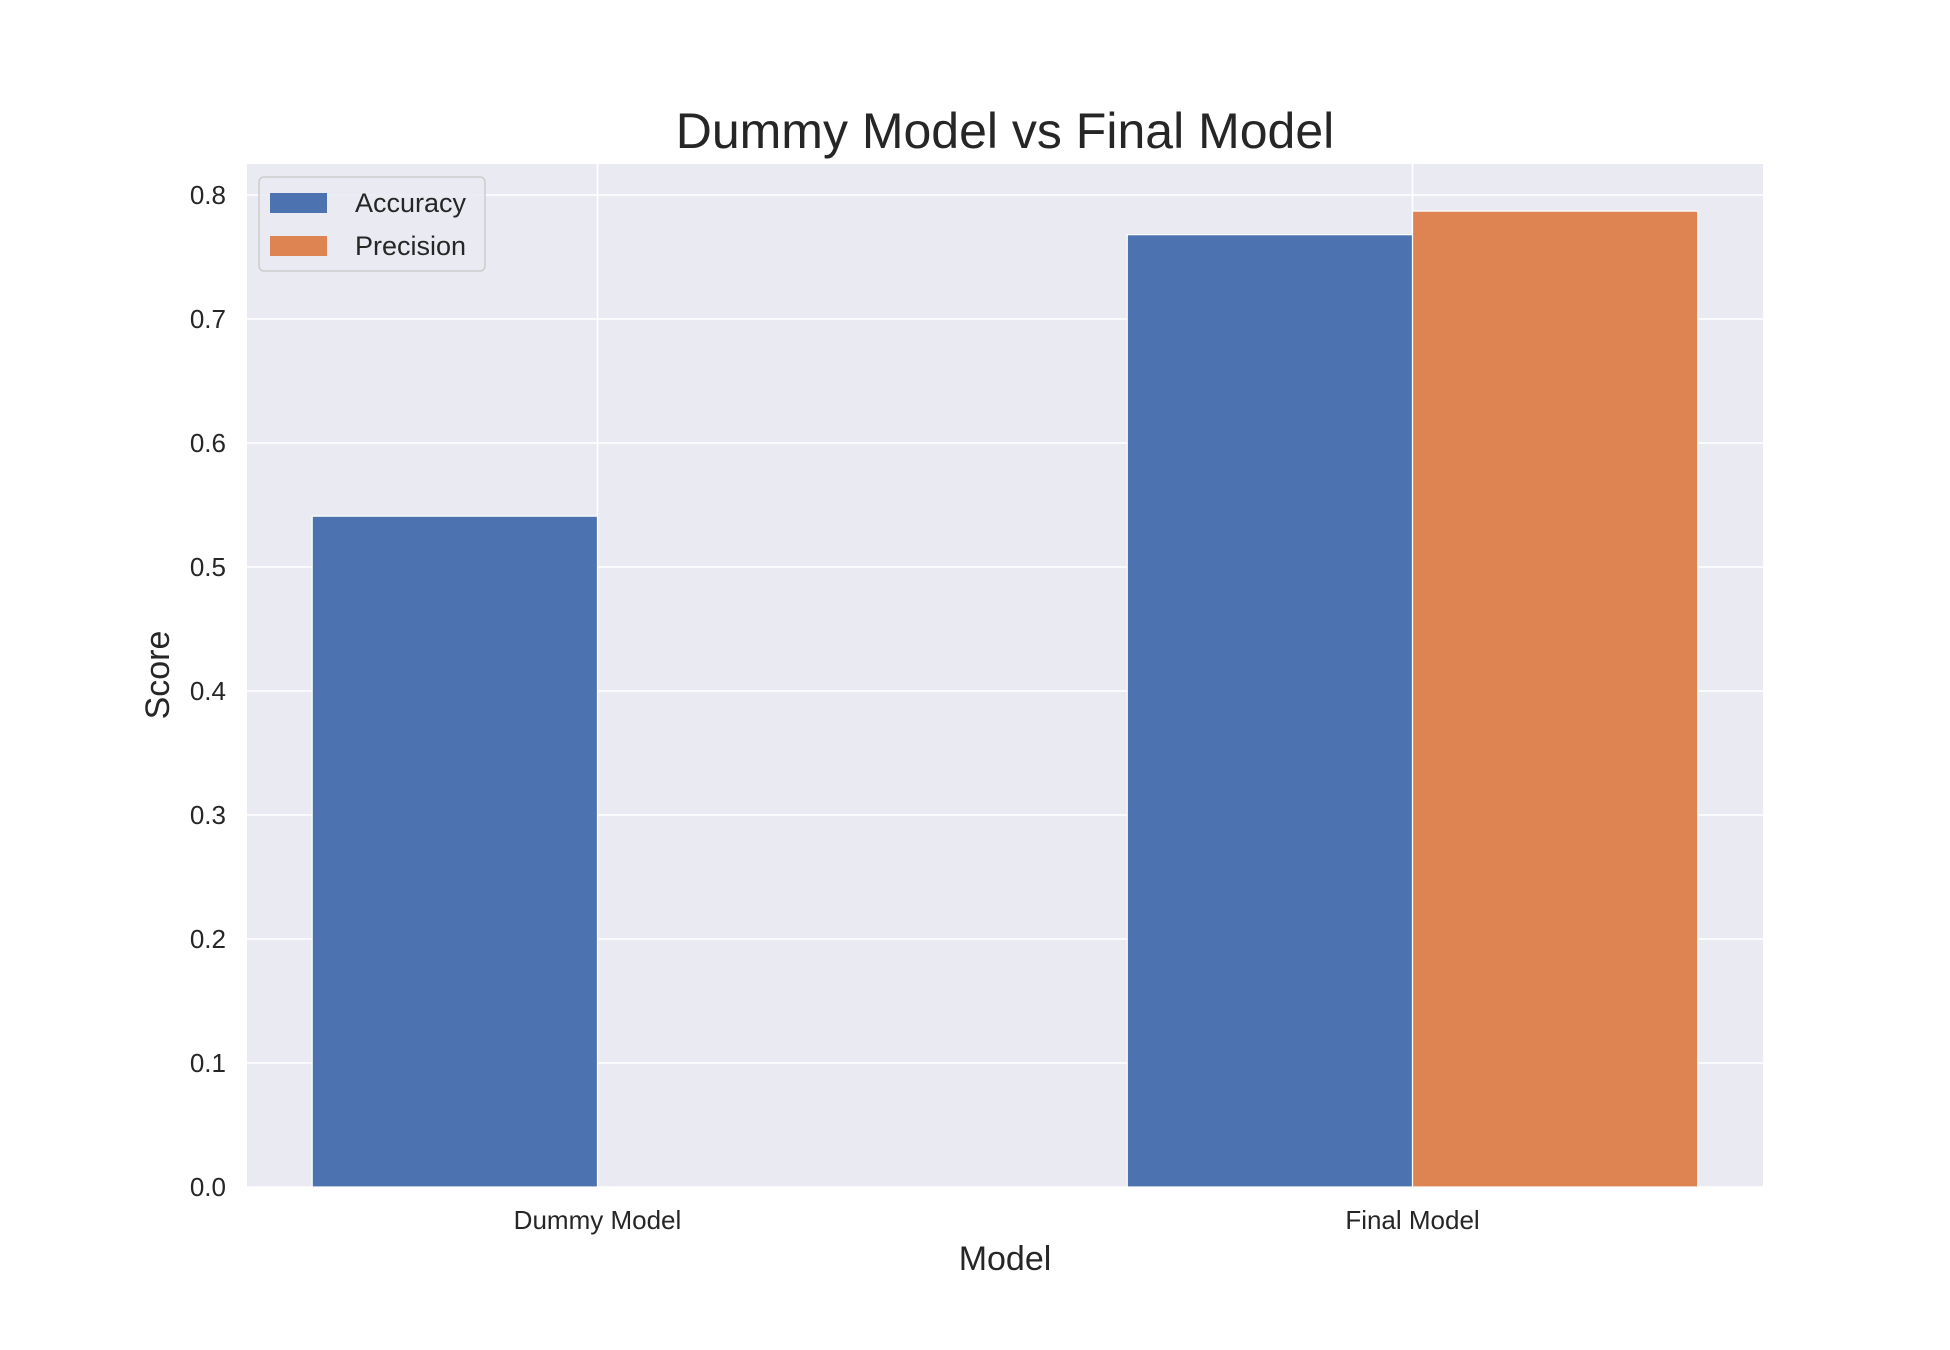 Image resolution: width=1950 pixels, height=1350 pixels. I want to click on x-axis-label: Model, so click(1005, 1259).